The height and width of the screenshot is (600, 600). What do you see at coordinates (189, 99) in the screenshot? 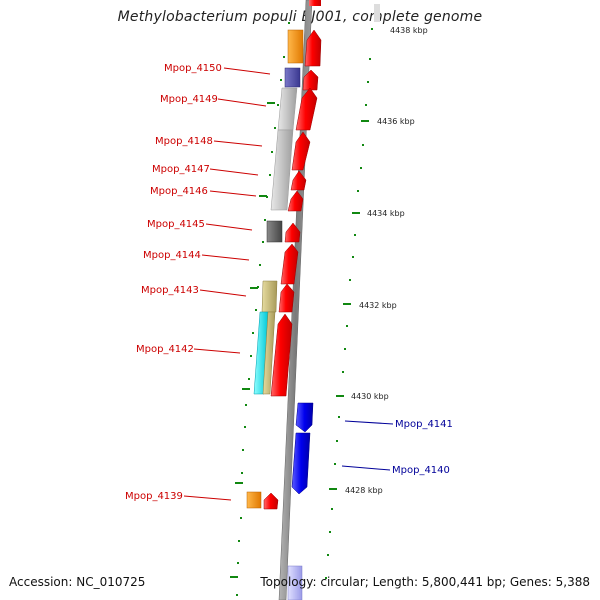
I see `gene-label-mpop-4149: Mpop_4149` at bounding box center [189, 99].